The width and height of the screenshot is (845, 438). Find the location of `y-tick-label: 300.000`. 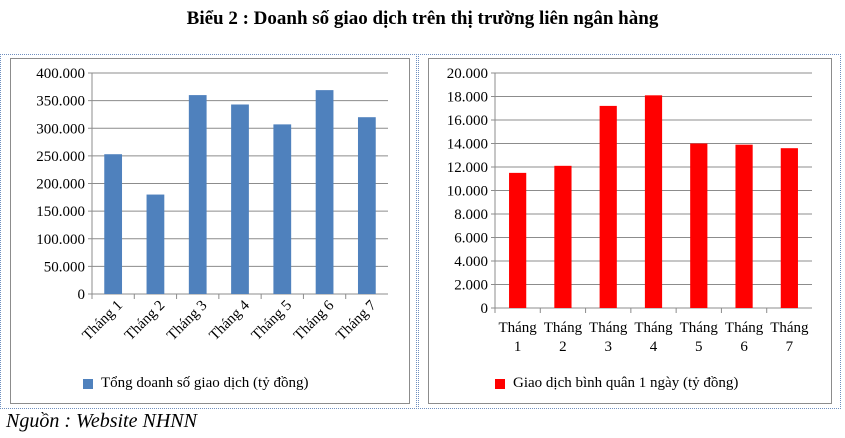

y-tick-label: 300.000 is located at coordinates (60, 129).